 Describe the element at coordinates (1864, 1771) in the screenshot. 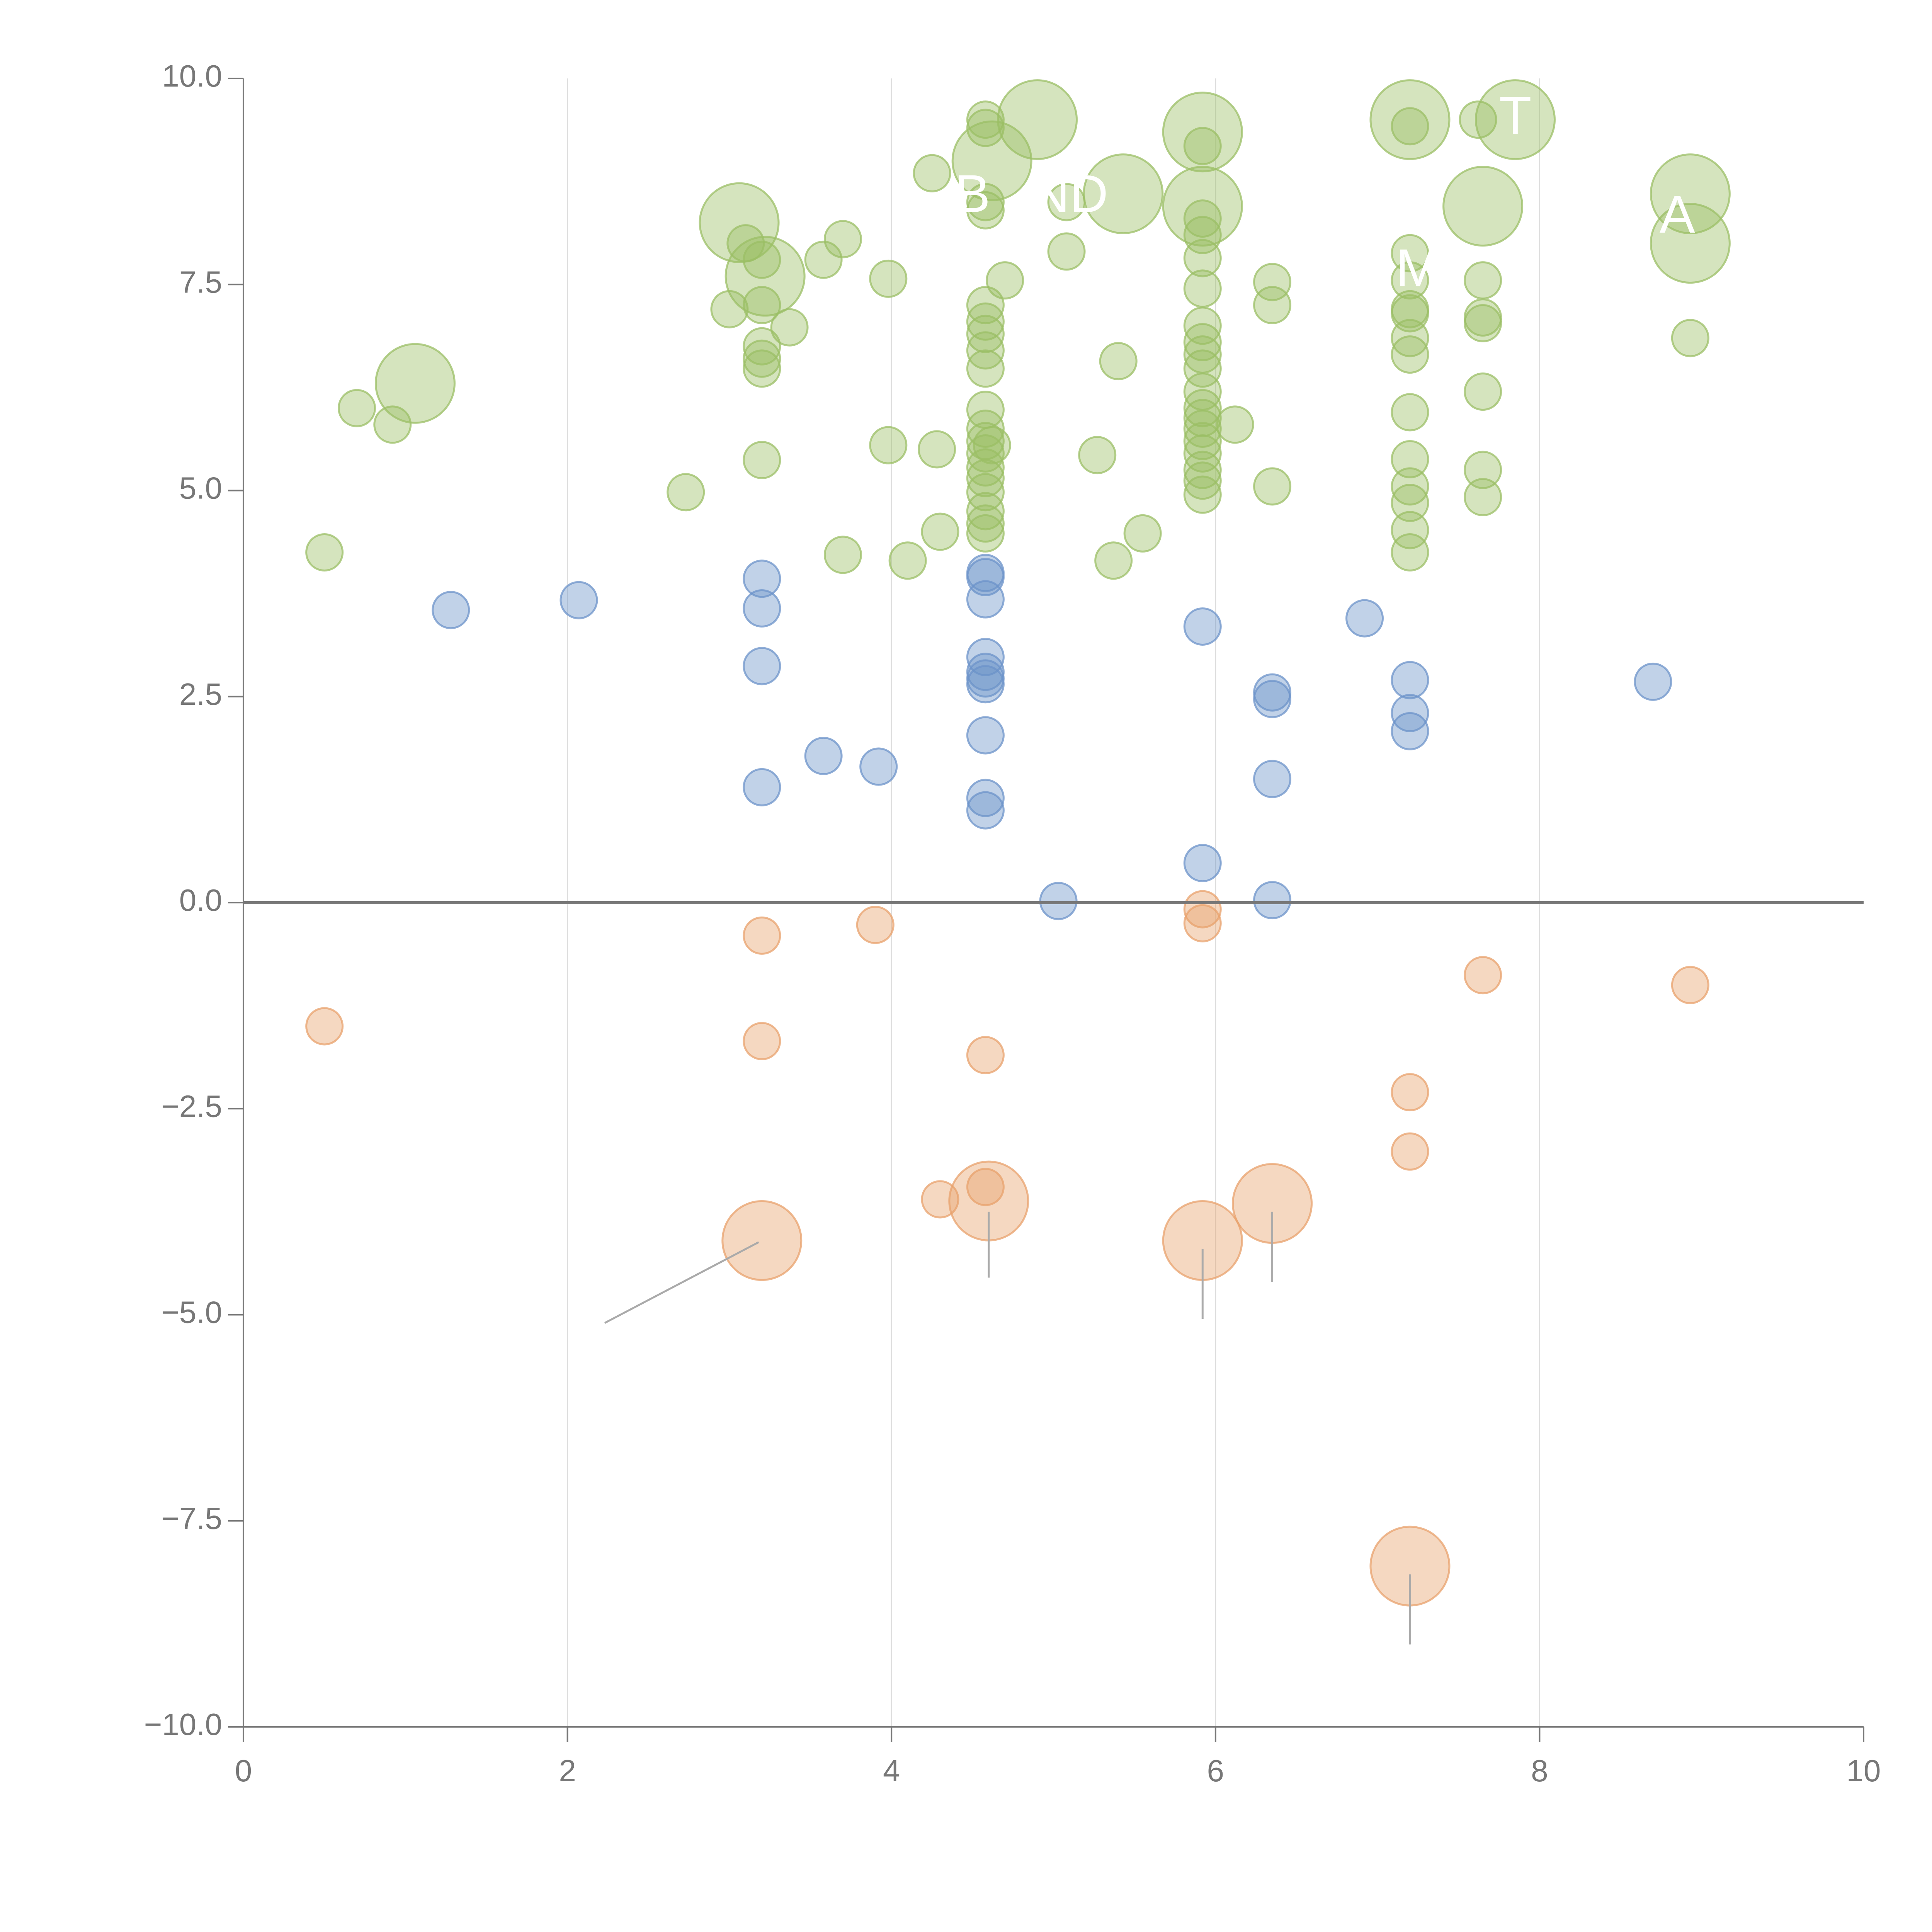

I see `x-tick-label: 10` at that location.